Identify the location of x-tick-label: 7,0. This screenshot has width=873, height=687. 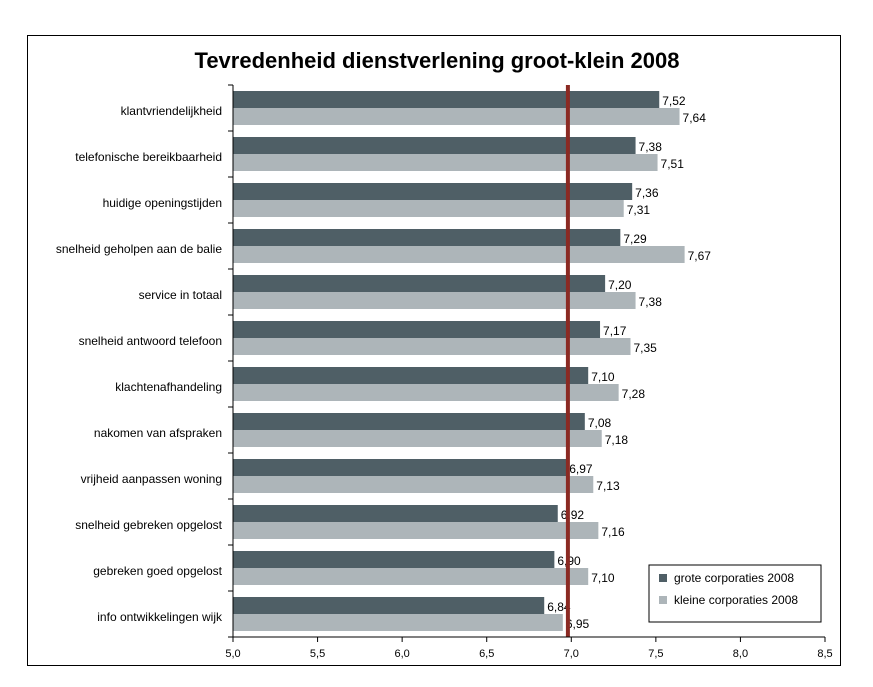
(571, 654).